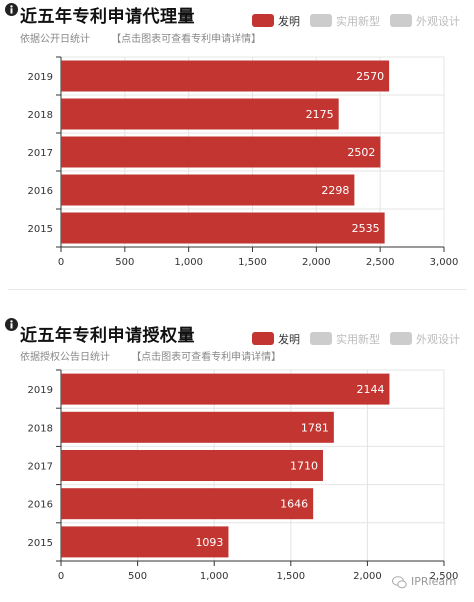  I want to click on bar-value-label: 2144, so click(370, 389).